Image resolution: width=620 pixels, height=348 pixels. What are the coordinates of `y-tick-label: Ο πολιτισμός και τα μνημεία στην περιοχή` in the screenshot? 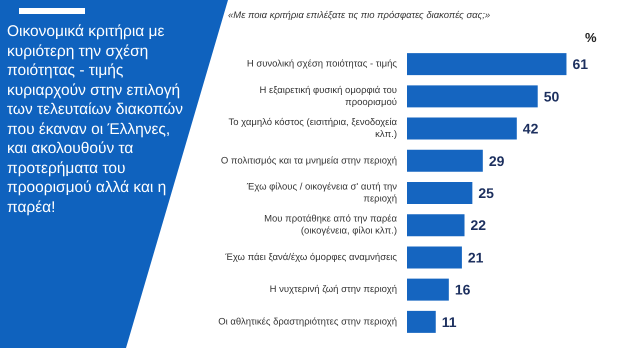 It's located at (308, 160).